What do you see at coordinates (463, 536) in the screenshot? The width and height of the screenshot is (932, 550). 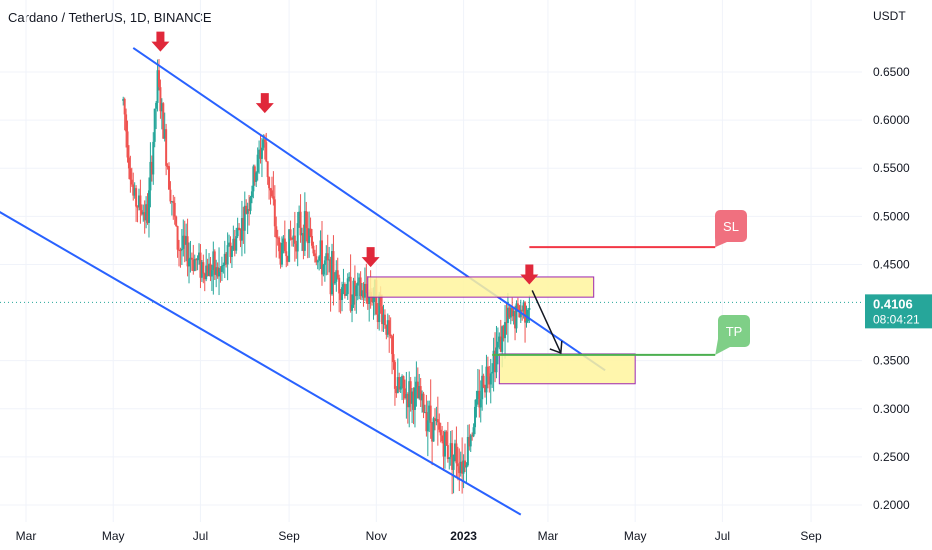 I see `x-tick-label: 2023` at bounding box center [463, 536].